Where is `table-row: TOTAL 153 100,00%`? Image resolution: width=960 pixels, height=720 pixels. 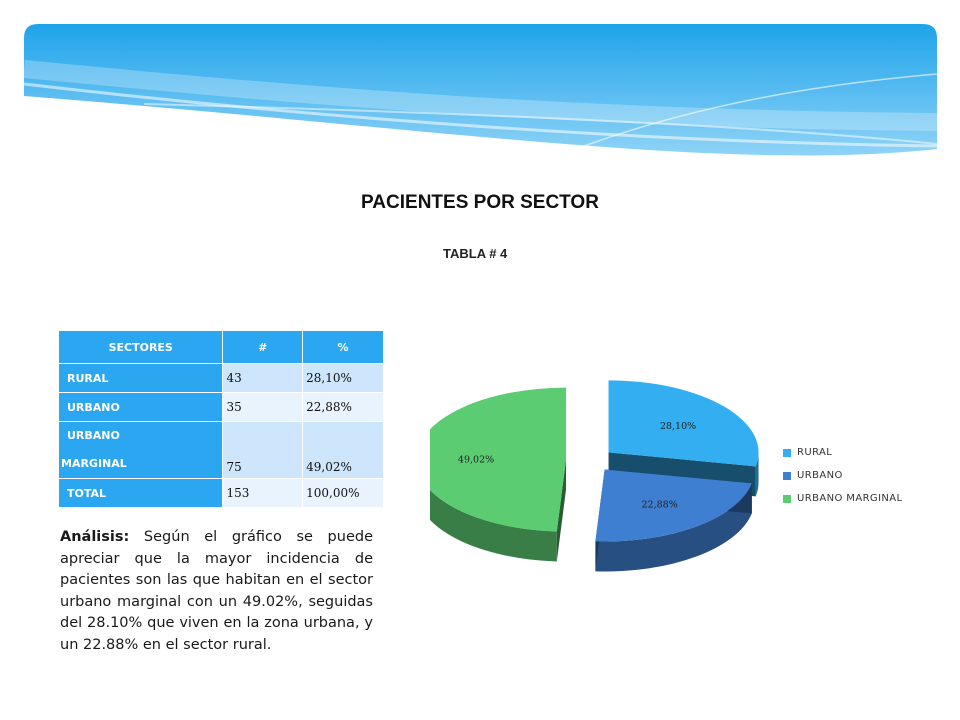
table-row: TOTAL 153 100,00% is located at coordinates (220, 493).